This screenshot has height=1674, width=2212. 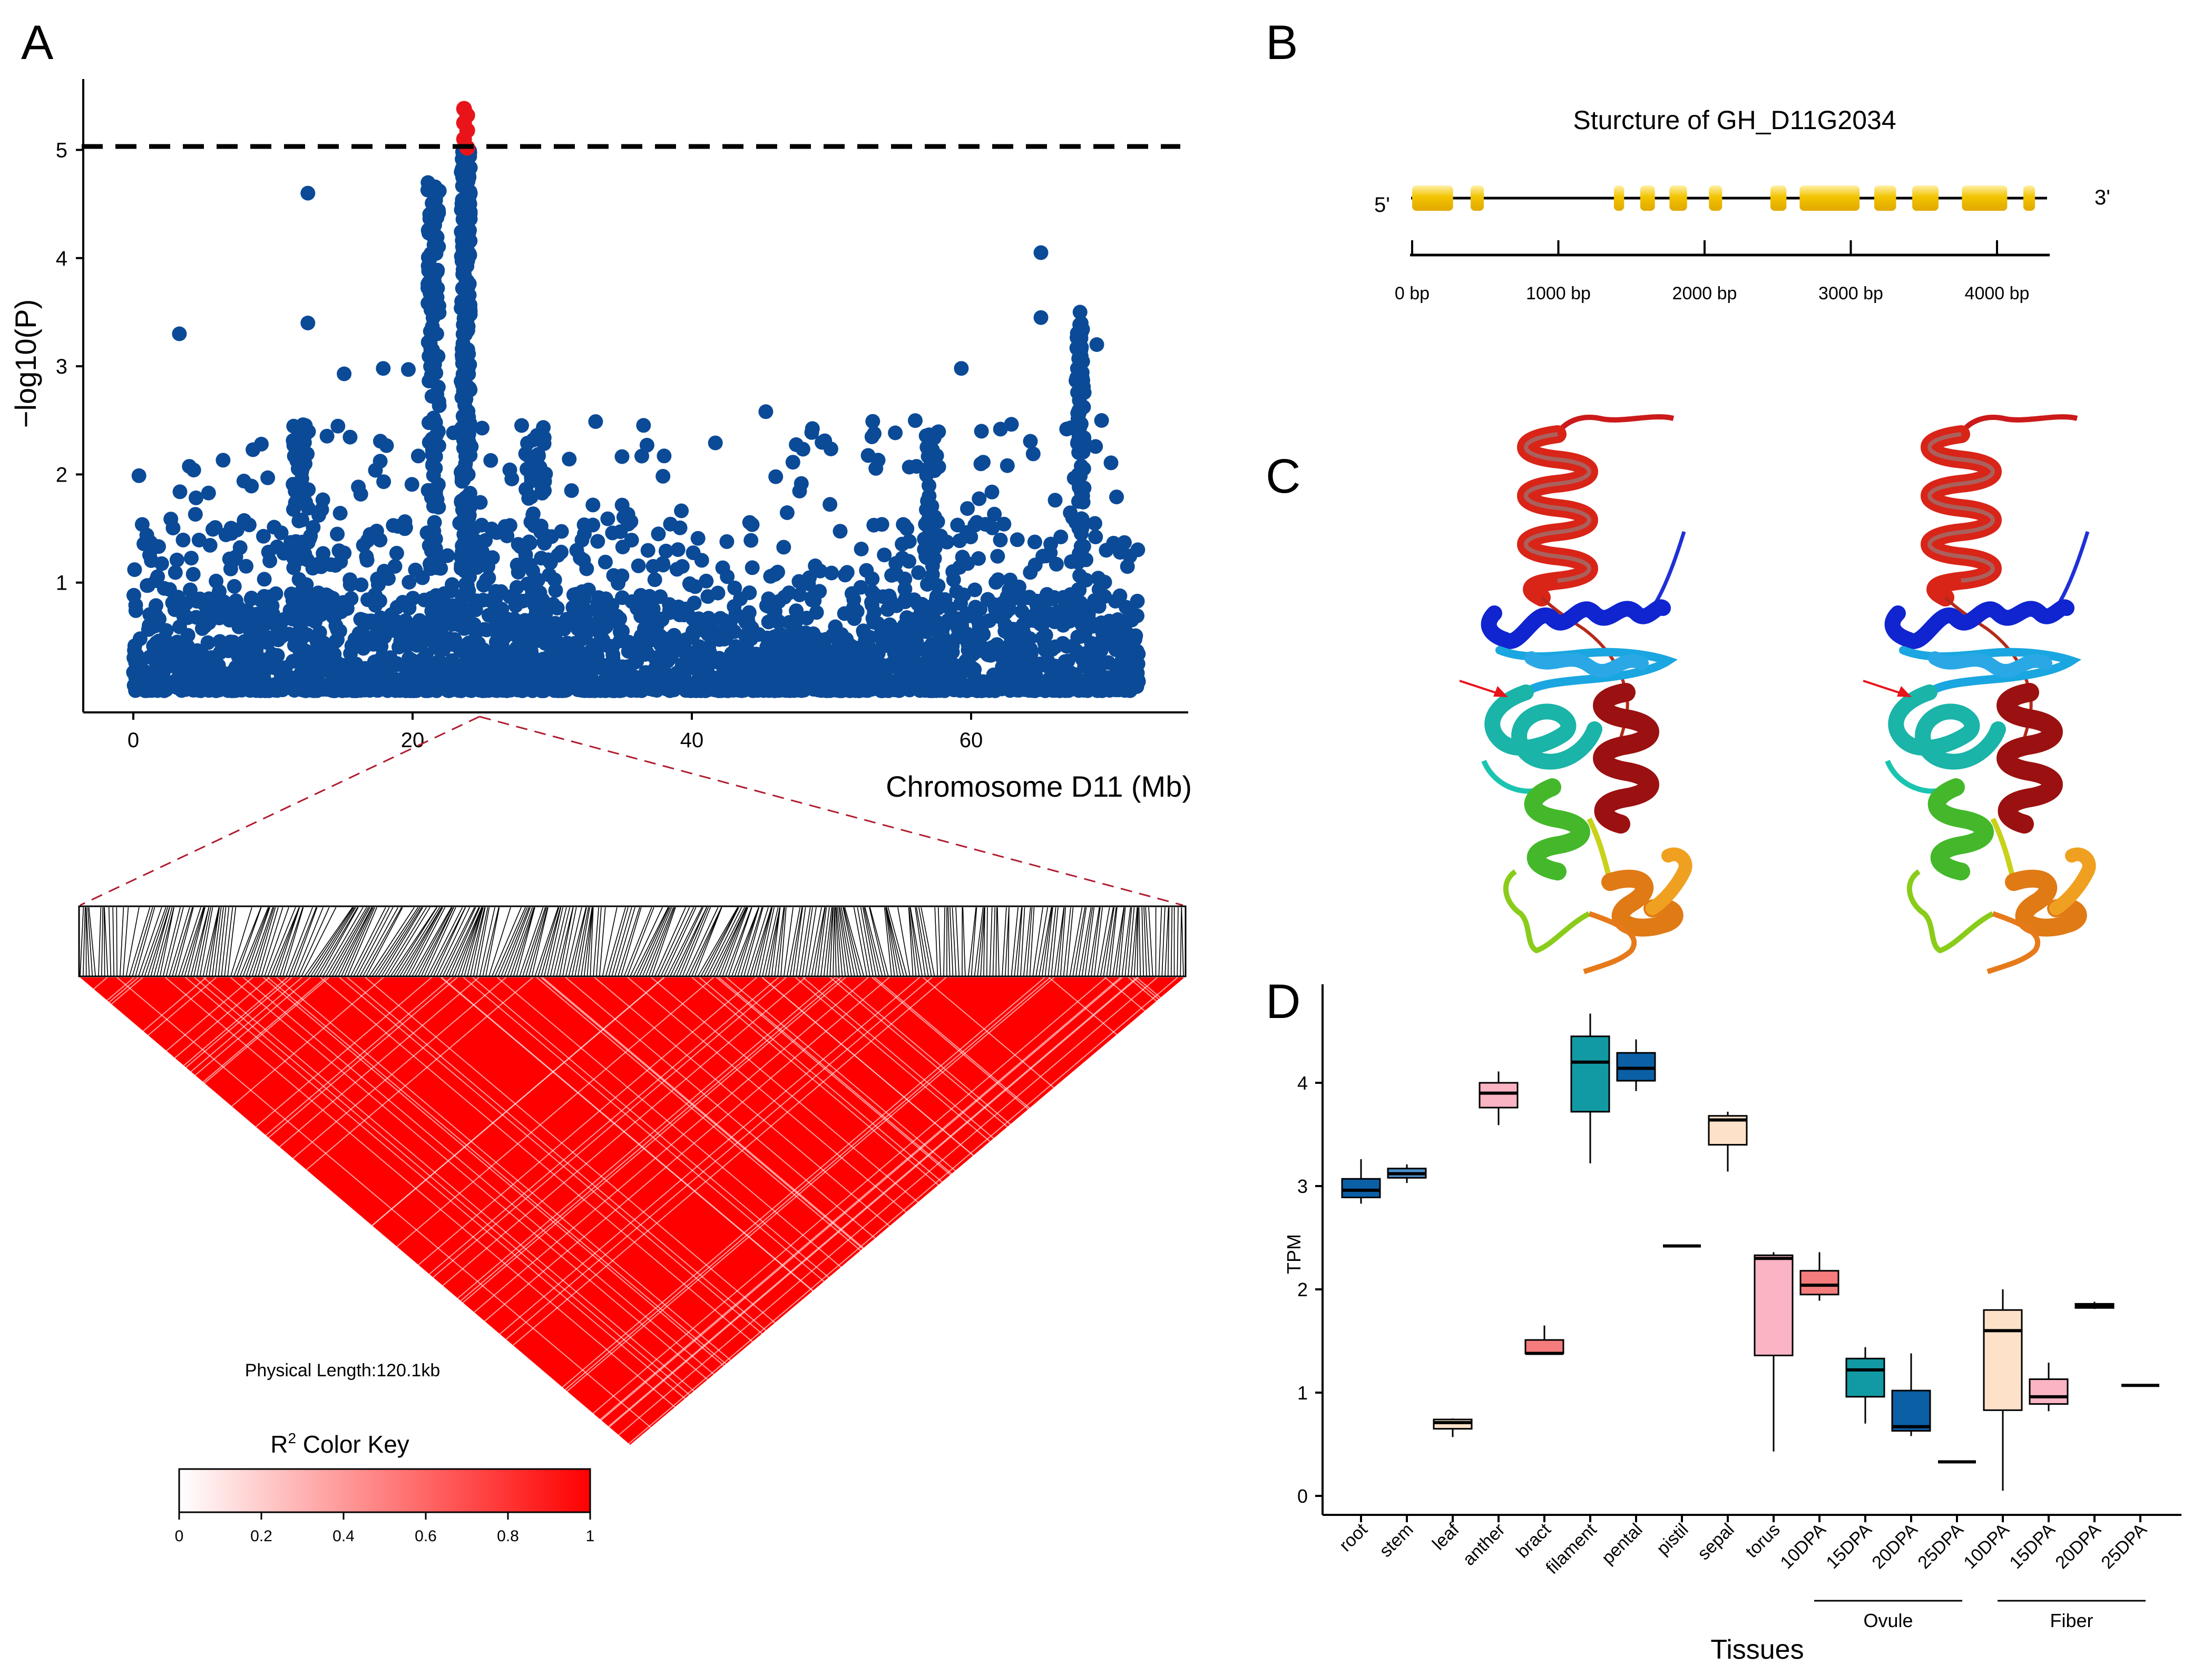 I want to click on ld-grid-lines, so click(x=639, y=1210).